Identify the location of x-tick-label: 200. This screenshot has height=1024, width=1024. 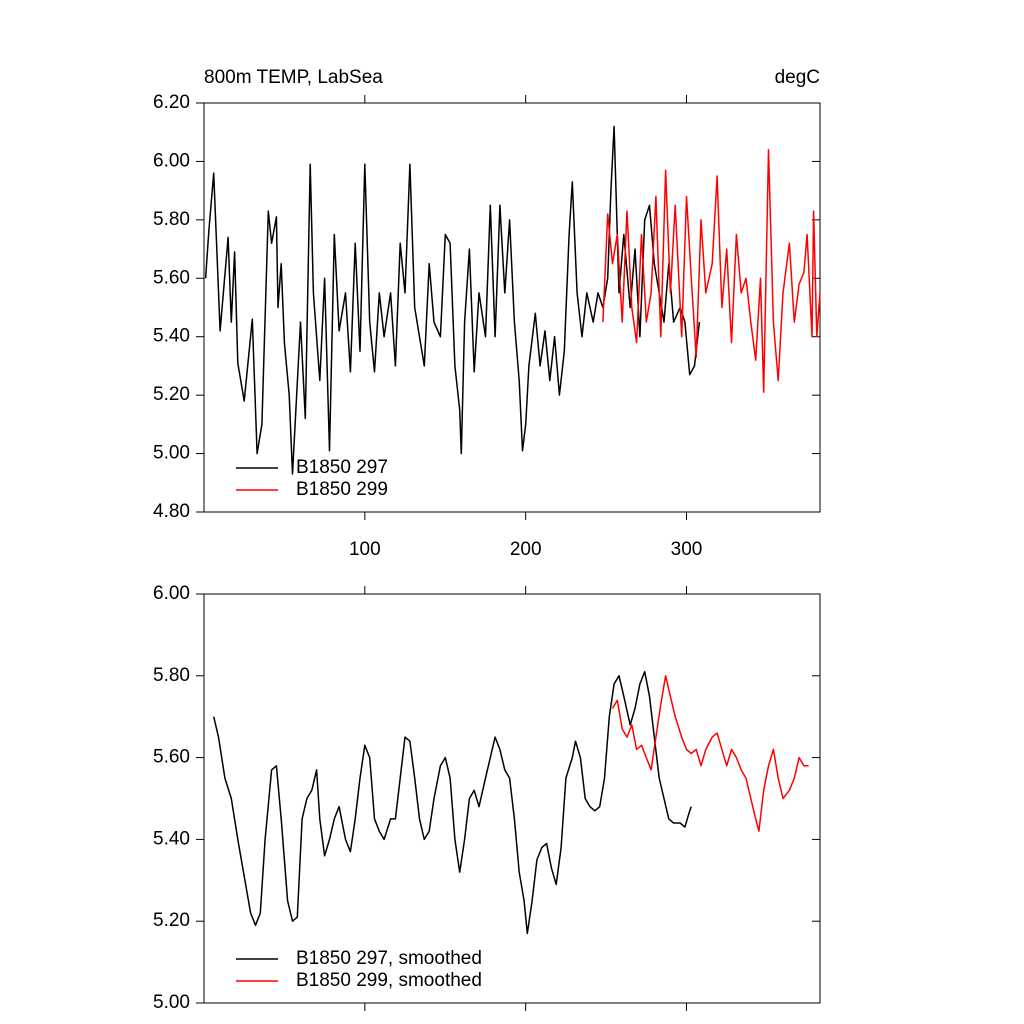
(526, 549).